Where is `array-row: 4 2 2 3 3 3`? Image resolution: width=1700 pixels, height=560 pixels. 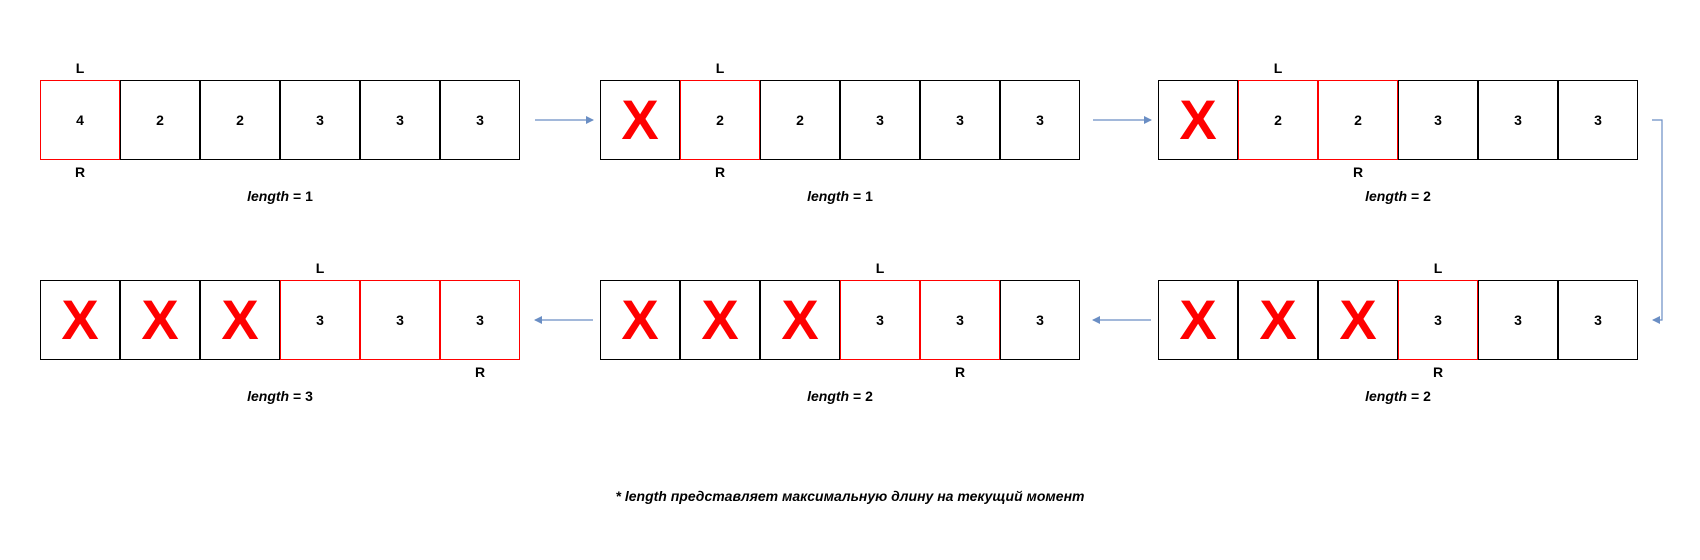 array-row: 4 2 2 3 3 3 is located at coordinates (280, 120).